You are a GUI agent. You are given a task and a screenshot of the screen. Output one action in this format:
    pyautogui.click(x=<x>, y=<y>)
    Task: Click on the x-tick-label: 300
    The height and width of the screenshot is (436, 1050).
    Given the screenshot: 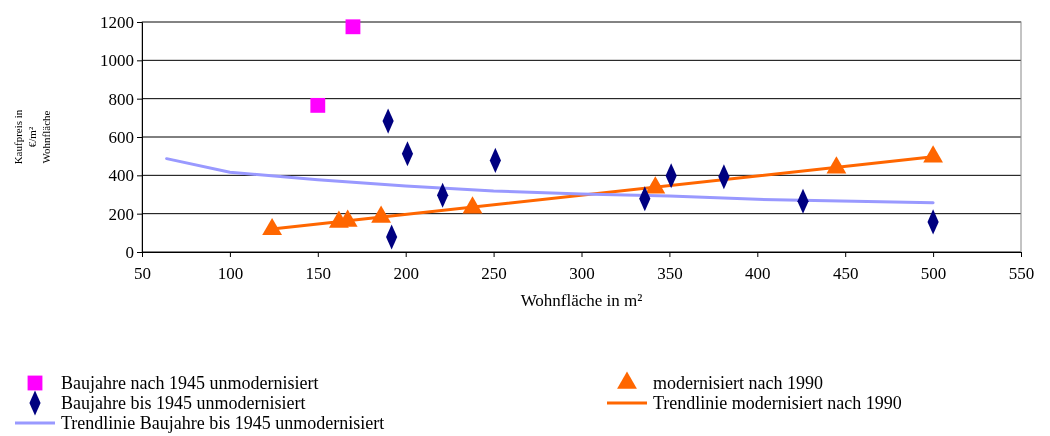 What is the action you would take?
    pyautogui.click(x=582, y=273)
    